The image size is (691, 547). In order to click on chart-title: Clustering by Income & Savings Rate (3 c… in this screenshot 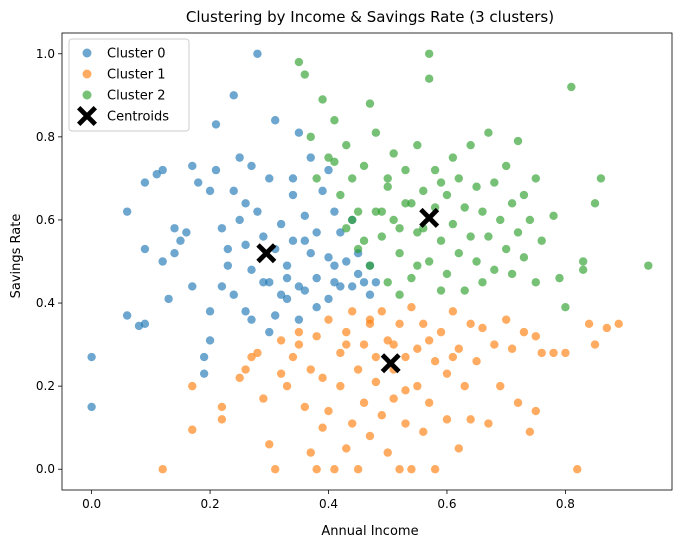, I will do `click(370, 17)`.